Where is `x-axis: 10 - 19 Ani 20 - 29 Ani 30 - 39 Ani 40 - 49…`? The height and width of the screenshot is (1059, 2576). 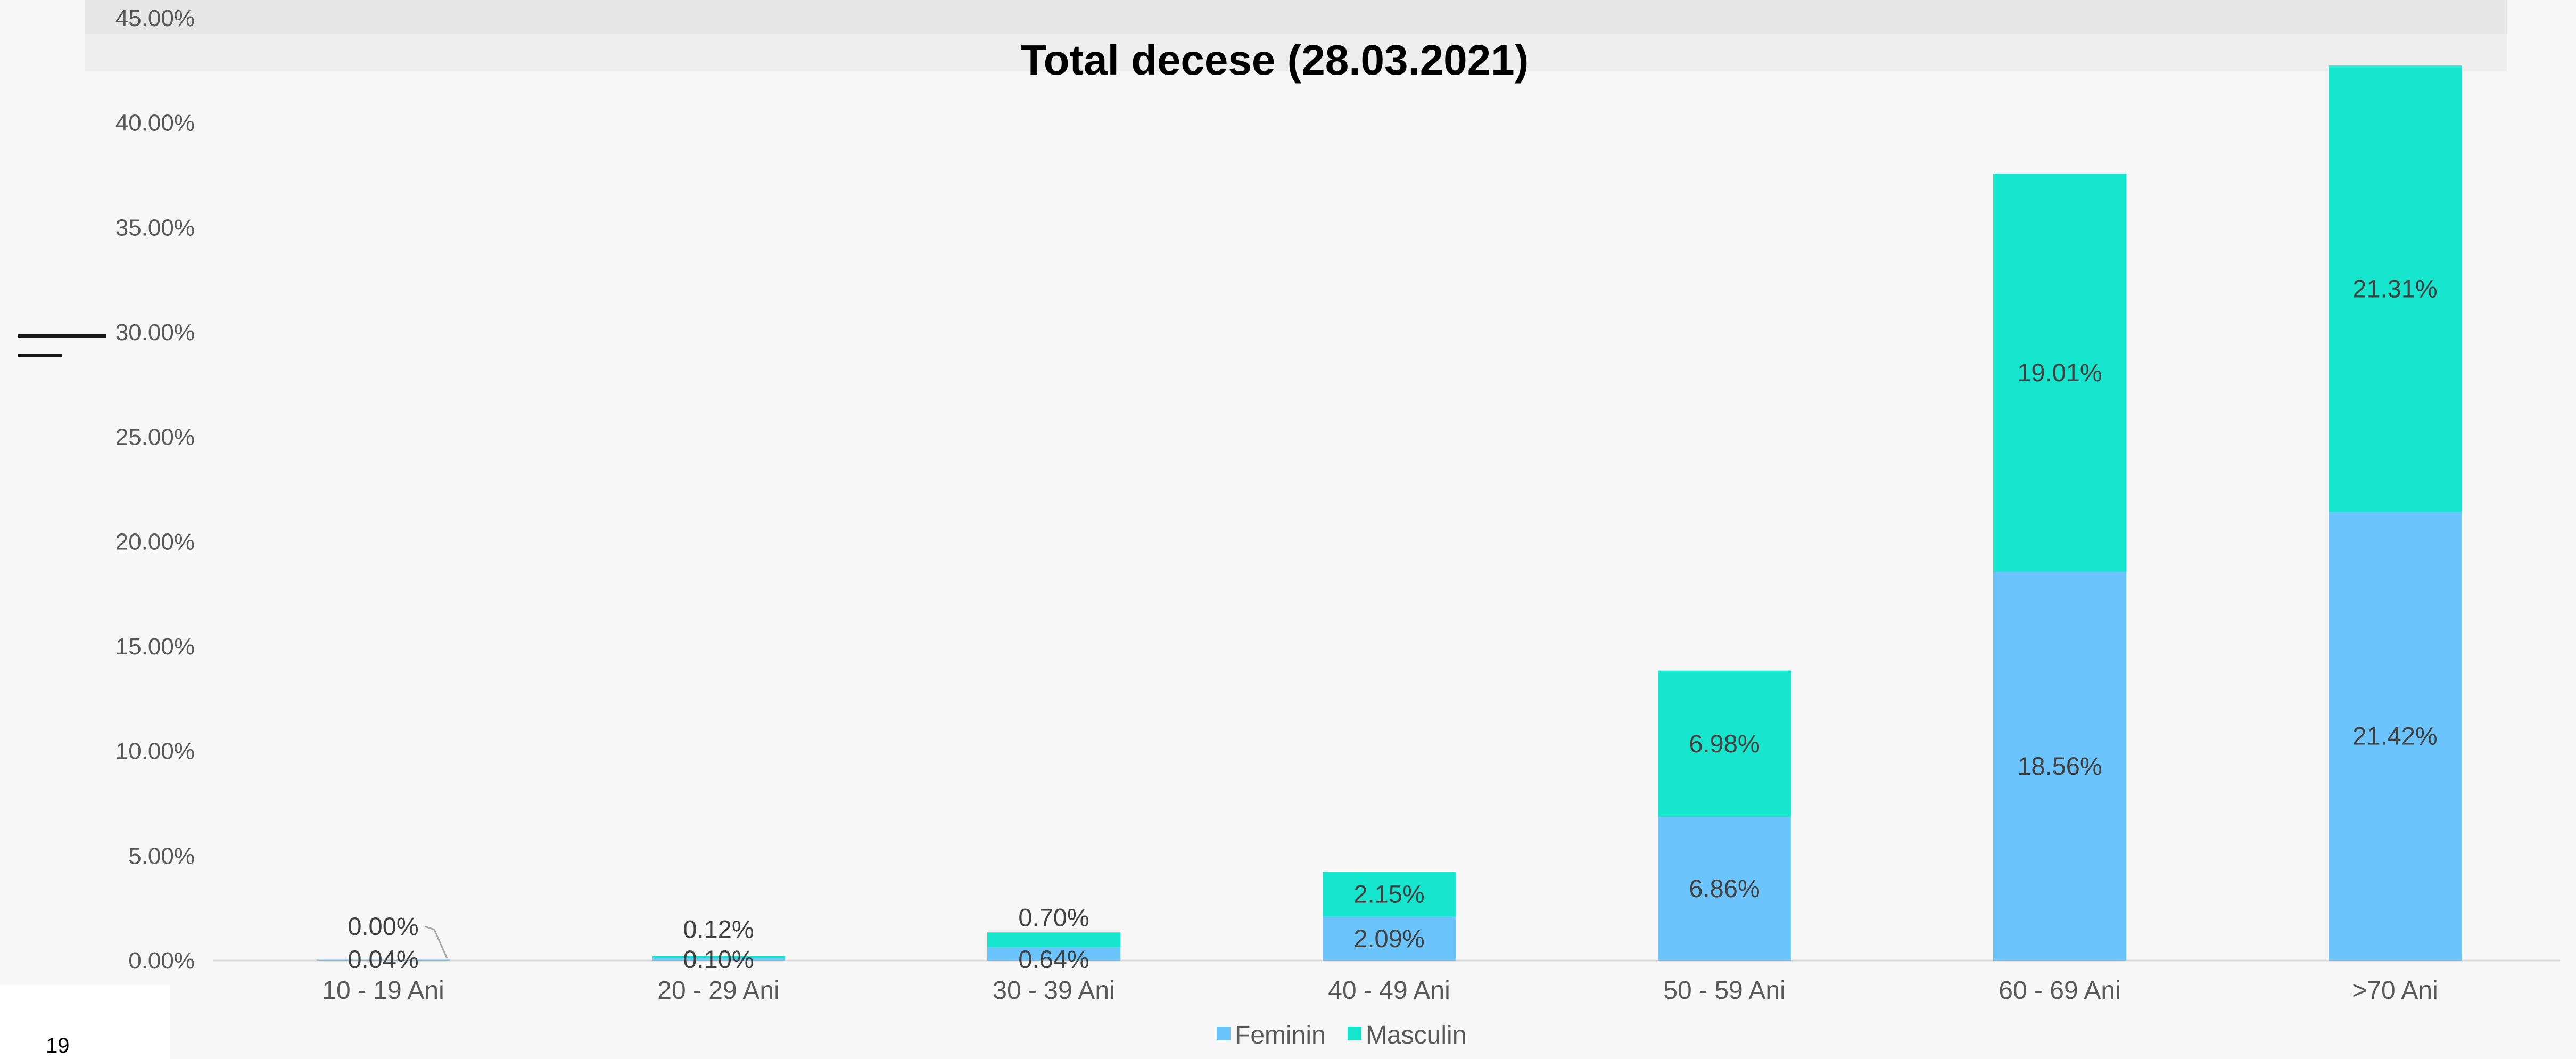 x-axis: 10 - 19 Ani 20 - 29 Ani 30 - 39 Ani 40 - 49… is located at coordinates (1380, 990).